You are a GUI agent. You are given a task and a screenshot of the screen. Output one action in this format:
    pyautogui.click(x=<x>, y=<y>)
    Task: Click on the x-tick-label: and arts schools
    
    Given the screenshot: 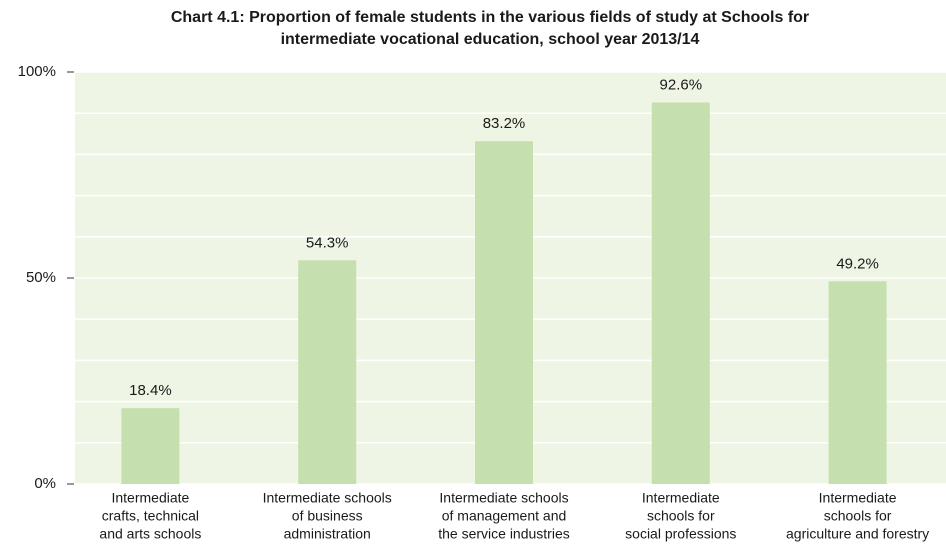 What is the action you would take?
    pyautogui.click(x=150, y=534)
    